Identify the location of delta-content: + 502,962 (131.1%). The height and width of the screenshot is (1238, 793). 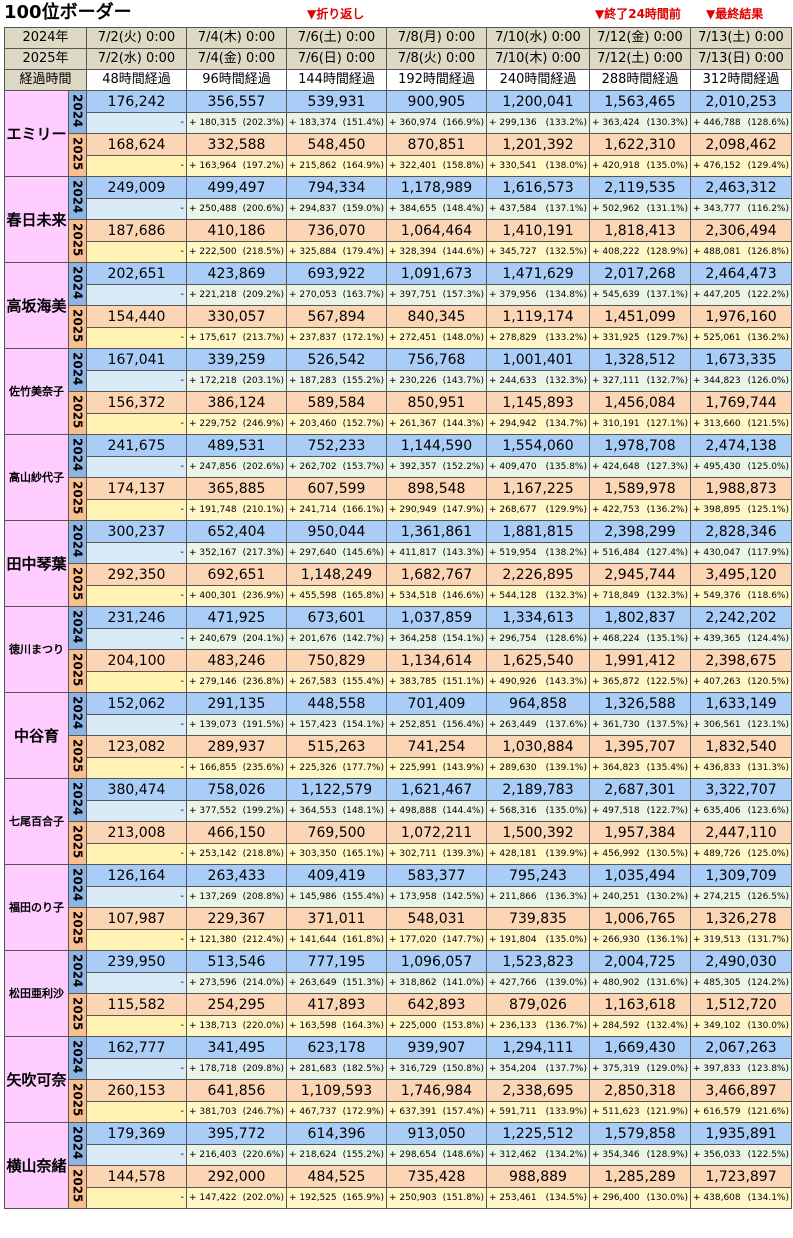
(640, 209).